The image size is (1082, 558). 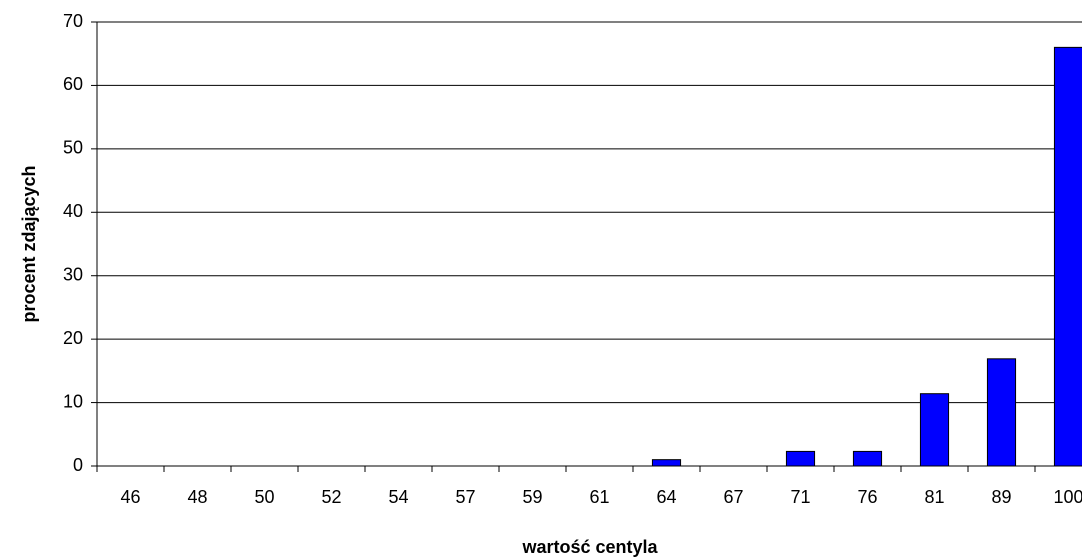 What do you see at coordinates (599, 497) in the screenshot?
I see `x-tick-label: 61` at bounding box center [599, 497].